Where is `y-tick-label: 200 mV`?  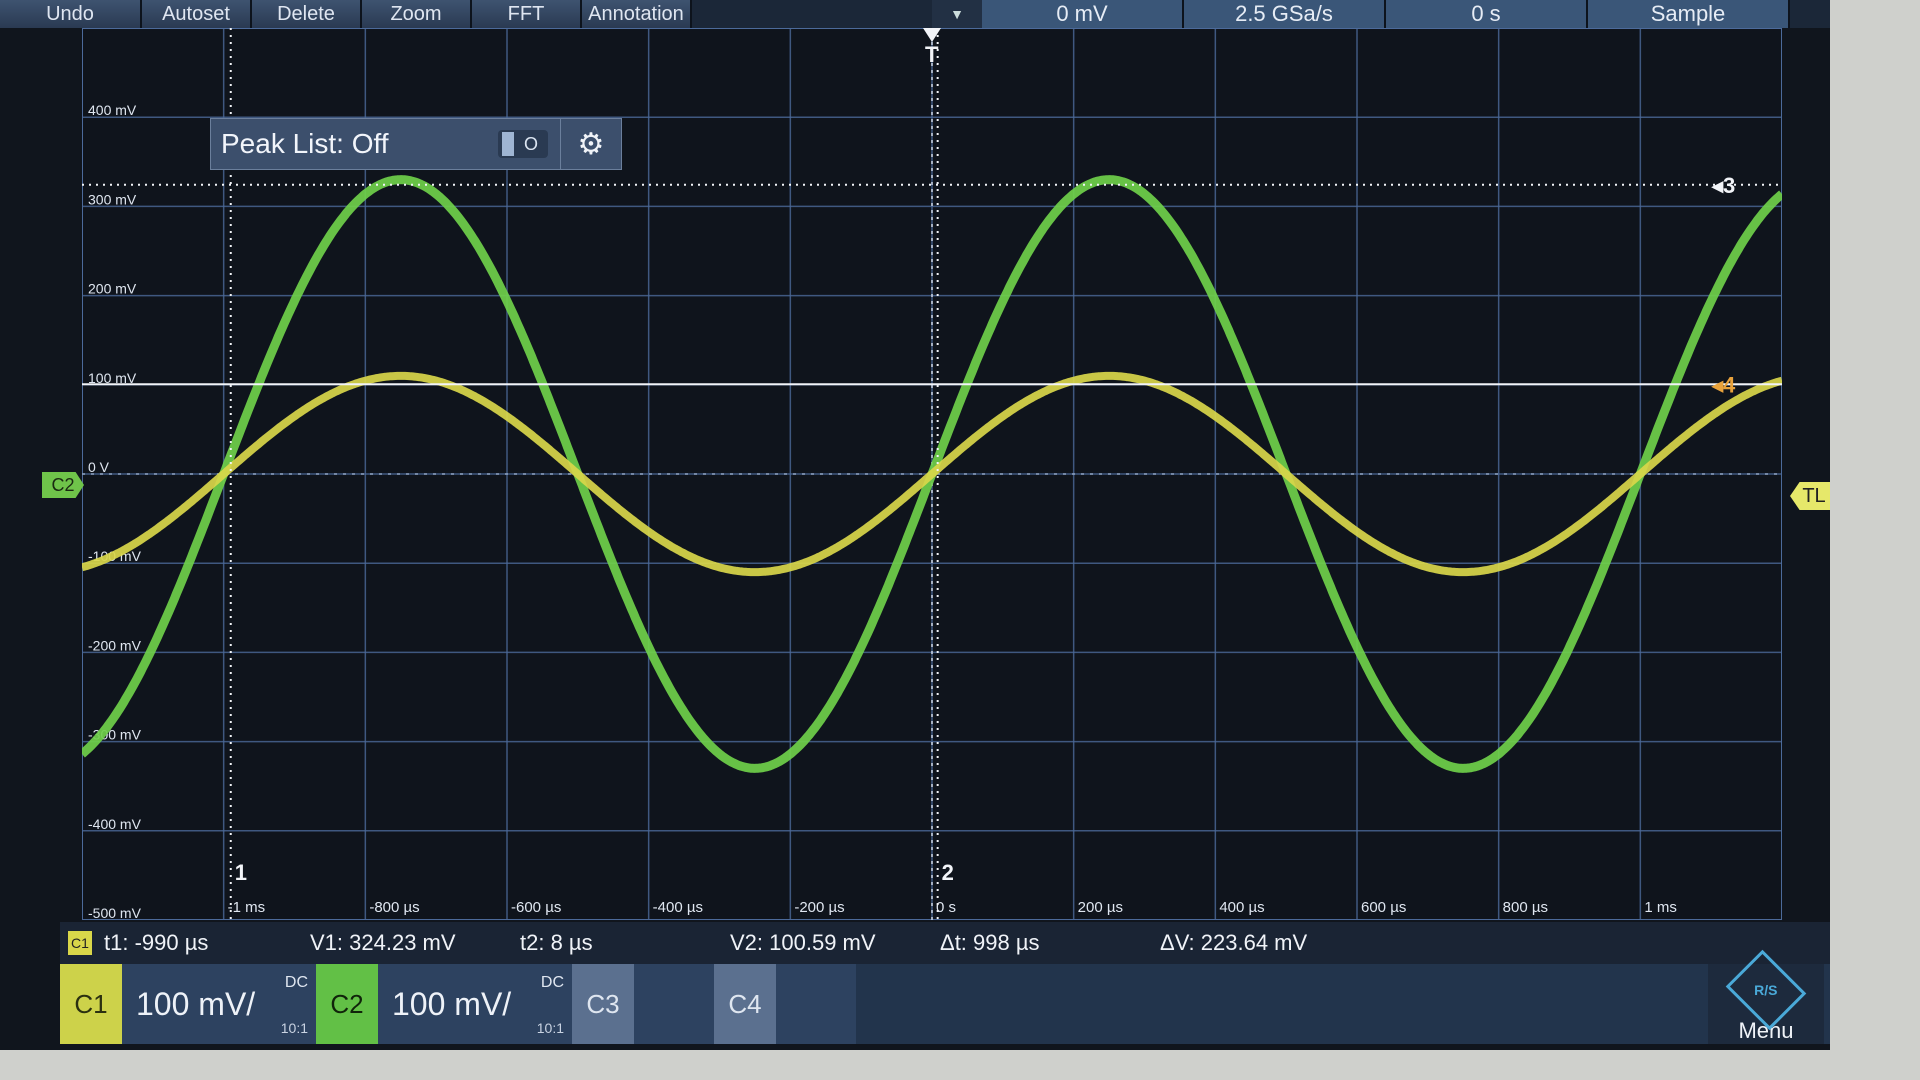
y-tick-label: 200 mV is located at coordinates (112, 289).